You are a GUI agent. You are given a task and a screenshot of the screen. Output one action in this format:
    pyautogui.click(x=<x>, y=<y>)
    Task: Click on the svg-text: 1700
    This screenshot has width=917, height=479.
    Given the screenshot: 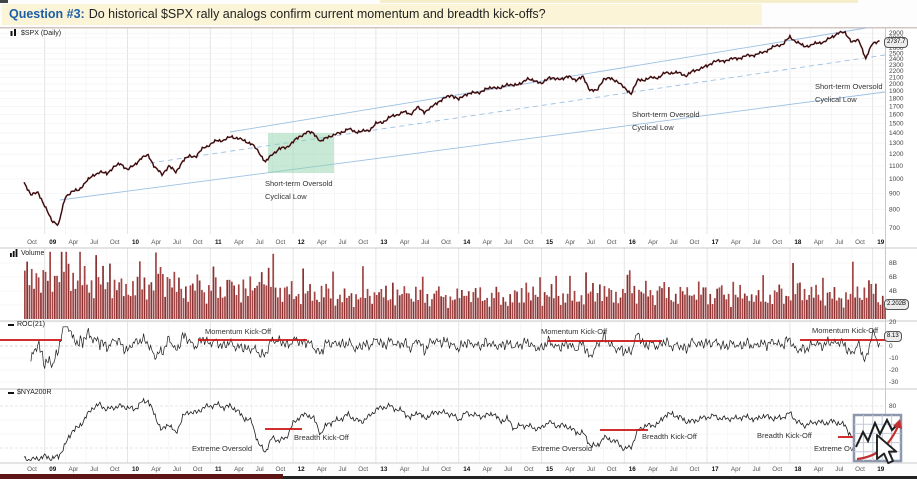 What is the action you would take?
    pyautogui.click(x=896, y=106)
    